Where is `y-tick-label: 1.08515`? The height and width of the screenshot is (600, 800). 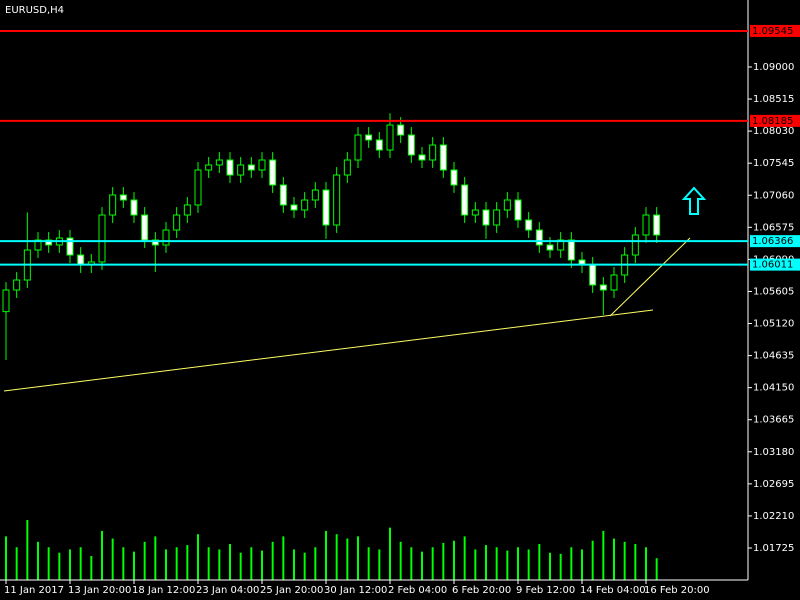 y-tick-label: 1.08515 is located at coordinates (773, 99).